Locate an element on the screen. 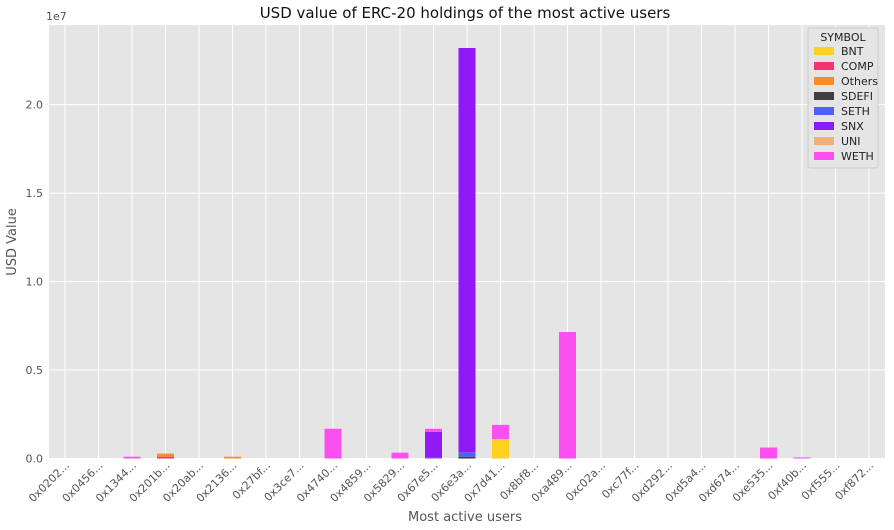 This screenshot has width=894, height=530. legend-title: SYMBOL is located at coordinates (843, 37).